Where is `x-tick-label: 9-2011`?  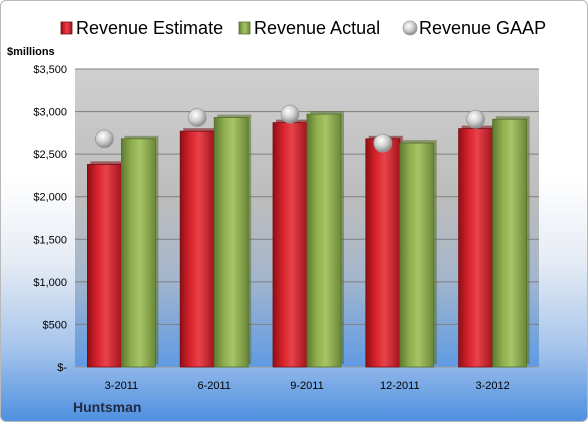
x-tick-label: 9-2011 is located at coordinates (306, 386).